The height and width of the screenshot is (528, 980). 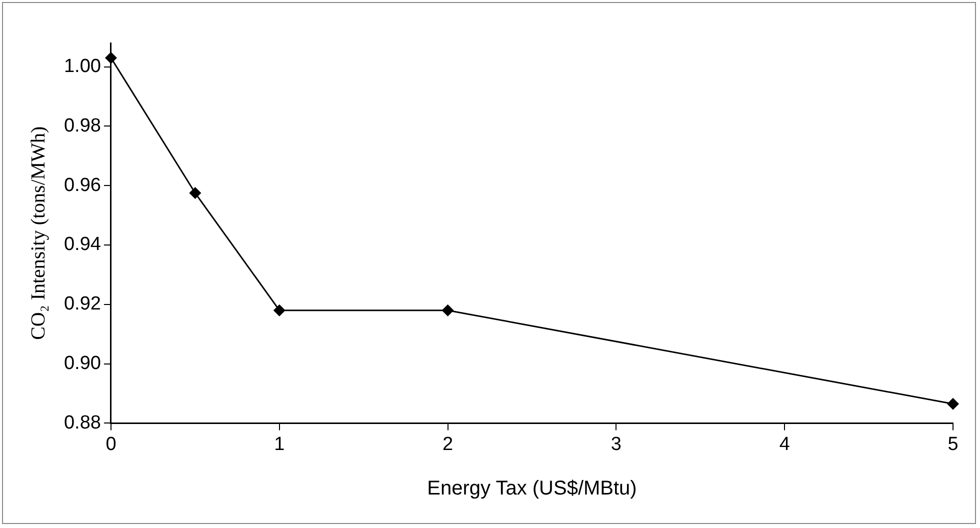 I want to click on y-axis-title: CO₂ Intensity (tons/MWh), so click(x=38, y=233).